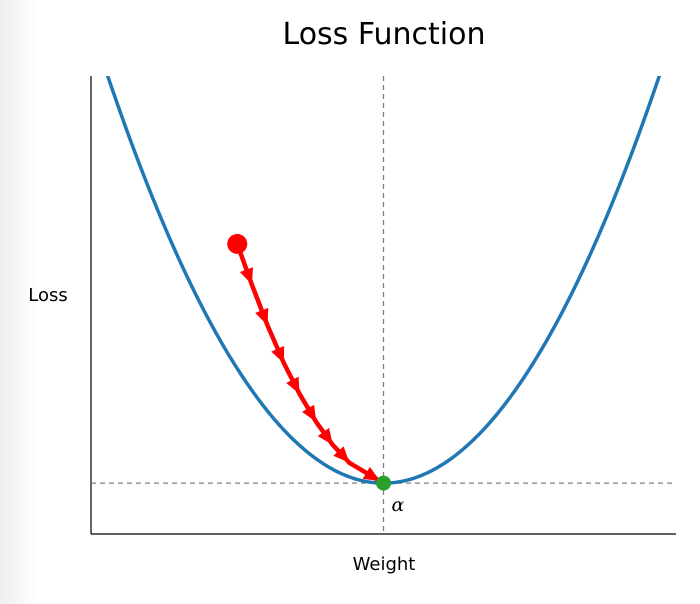 The height and width of the screenshot is (604, 700). Describe the element at coordinates (19, 302) in the screenshot. I see `left-edge-shadow` at that location.